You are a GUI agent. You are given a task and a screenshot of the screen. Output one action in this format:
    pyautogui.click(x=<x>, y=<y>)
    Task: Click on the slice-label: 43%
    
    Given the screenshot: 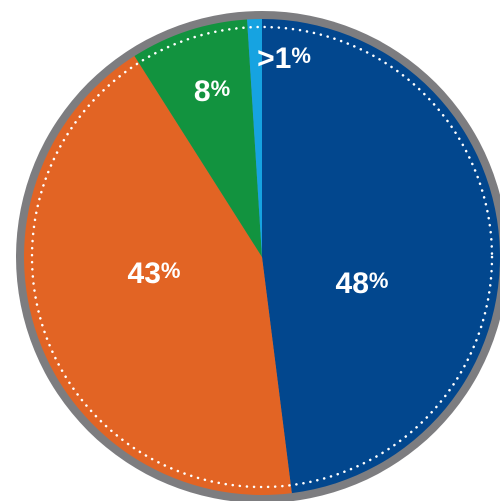 What is the action you would take?
    pyautogui.click(x=154, y=273)
    